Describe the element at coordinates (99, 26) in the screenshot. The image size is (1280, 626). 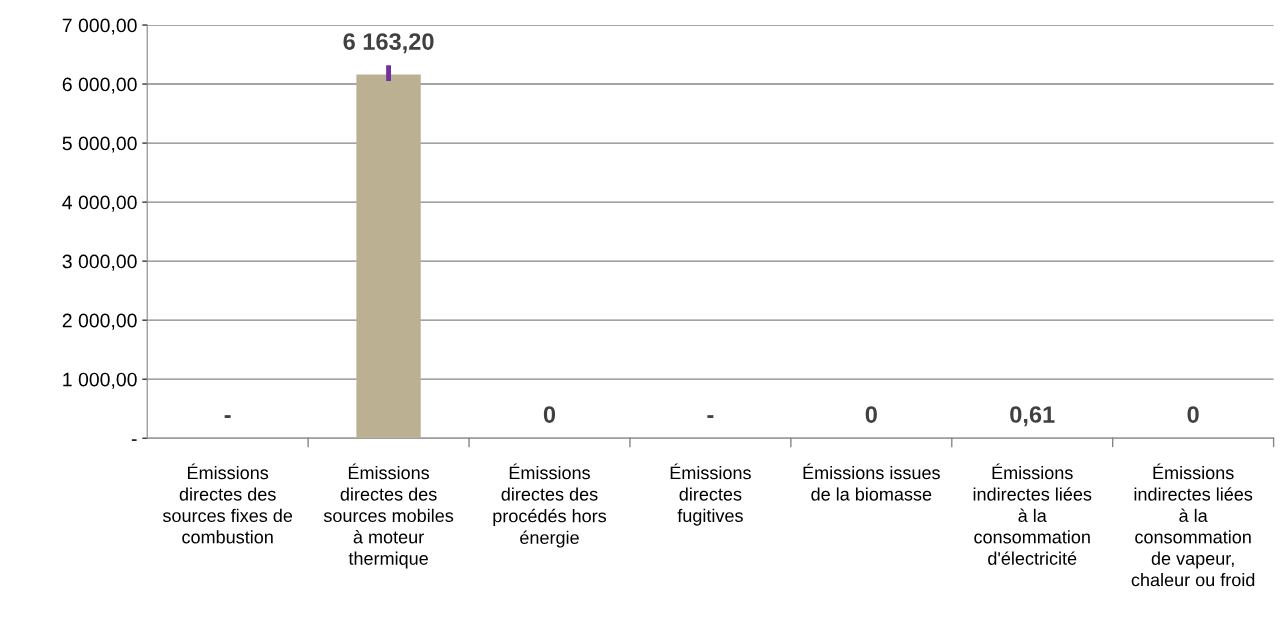
I see `y-tick-label: 7 000,00` at that location.